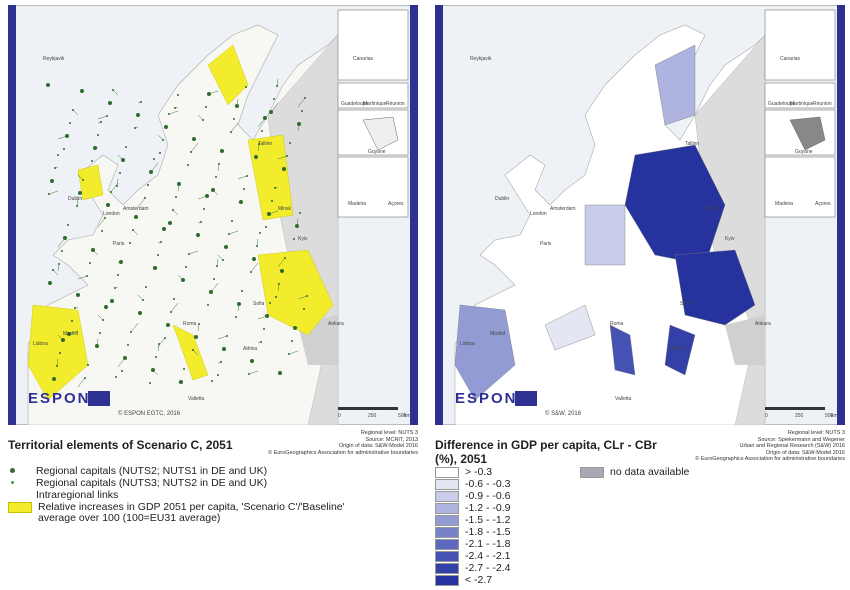 The image size is (850, 590). Describe the element at coordinates (463, 472) in the screenshot. I see `legend-item: > -0.3` at that location.